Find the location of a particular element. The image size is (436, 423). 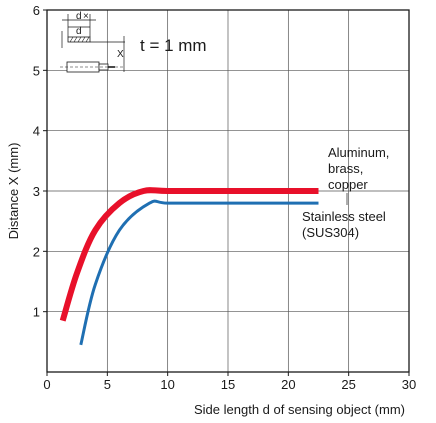

label-stainless-line2: (SUS304) is located at coordinates (330, 232).